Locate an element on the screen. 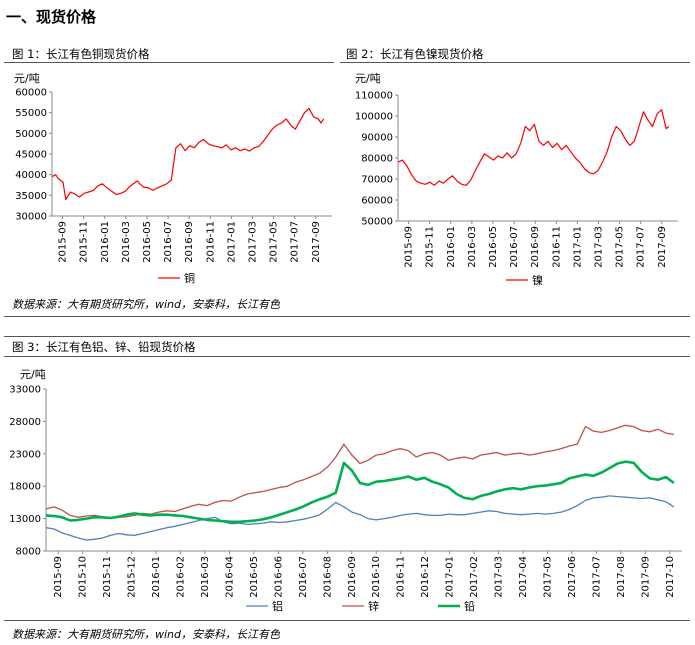 Image resolution: width=695 pixels, height=645 pixels. chart-3-x-tick-label: 2016-01 is located at coordinates (156, 577).